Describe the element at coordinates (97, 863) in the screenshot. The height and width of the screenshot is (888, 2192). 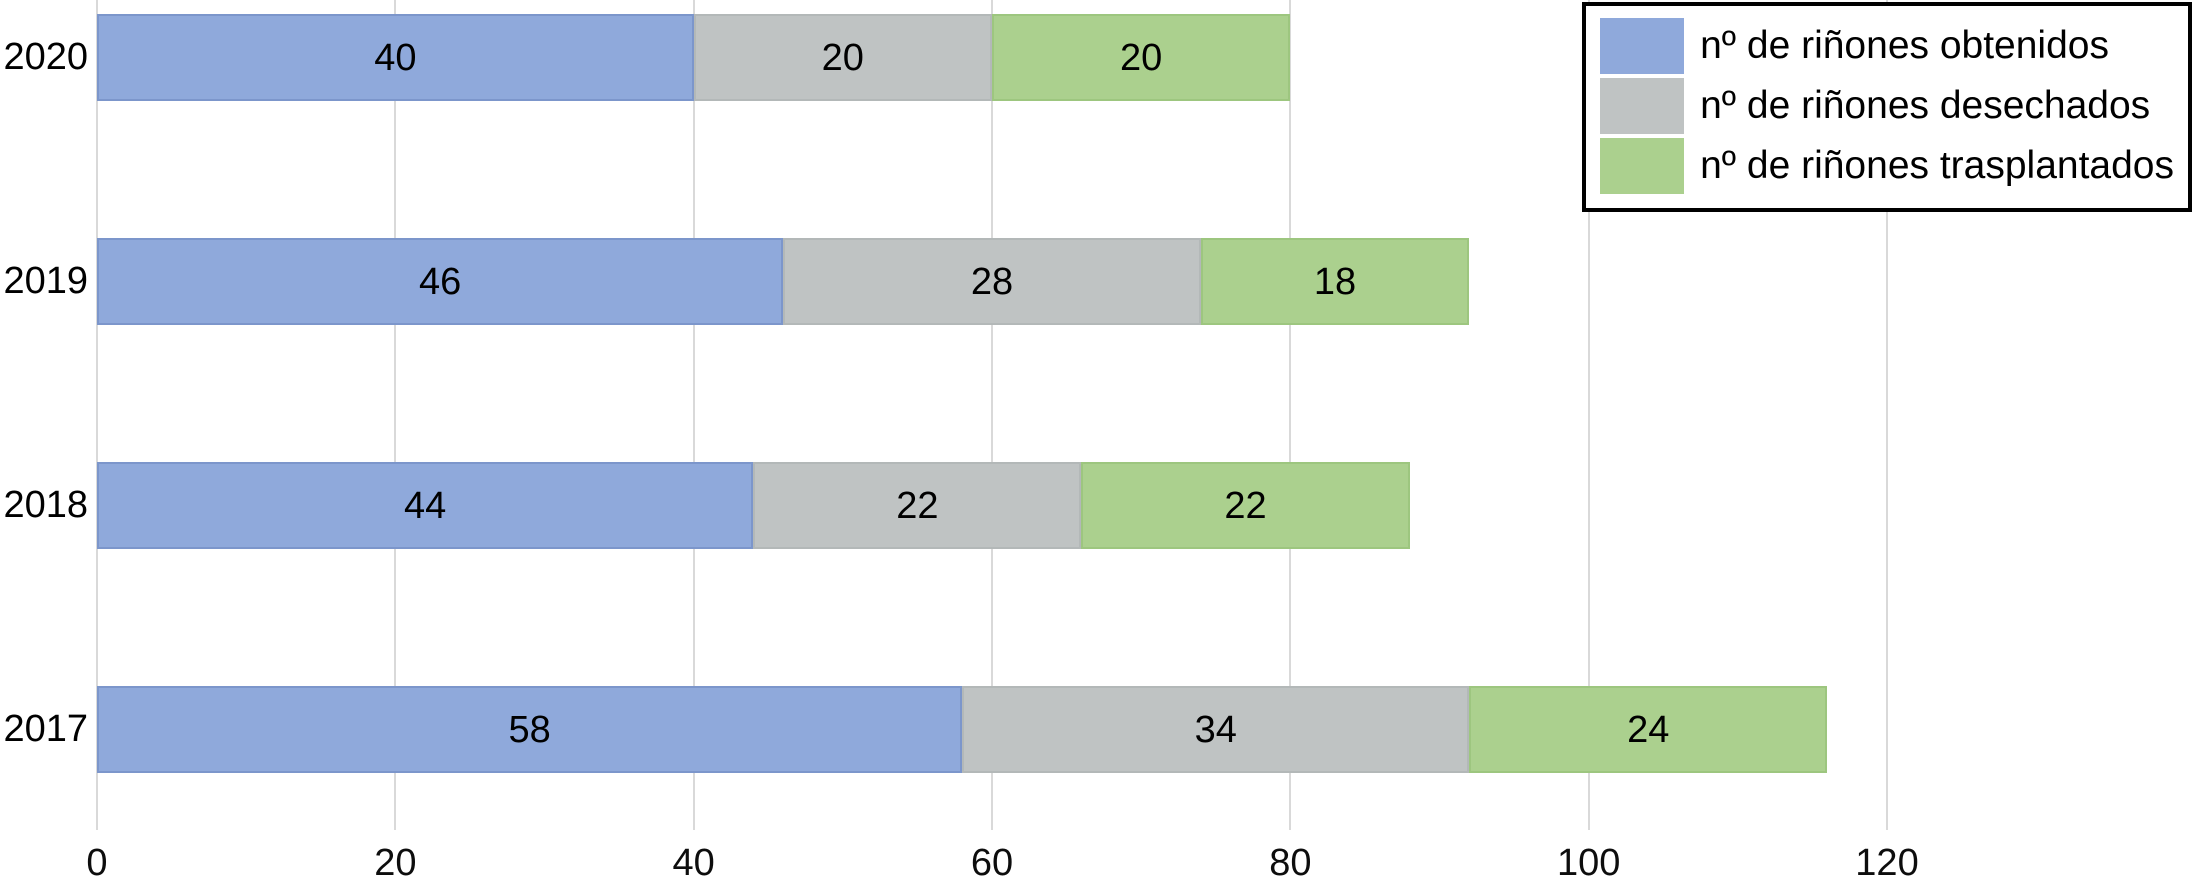
I see `x-tick-label: 0` at that location.